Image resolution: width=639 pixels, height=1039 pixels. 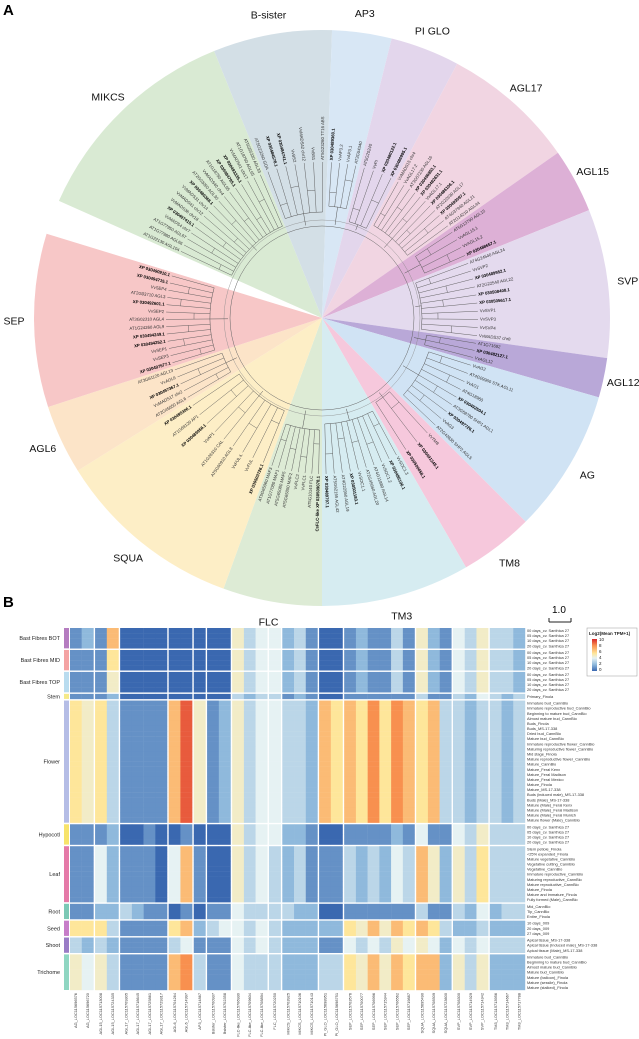 I want to click on row-label: Beginning to mature bud_CannBio, so click(x=556, y=962).